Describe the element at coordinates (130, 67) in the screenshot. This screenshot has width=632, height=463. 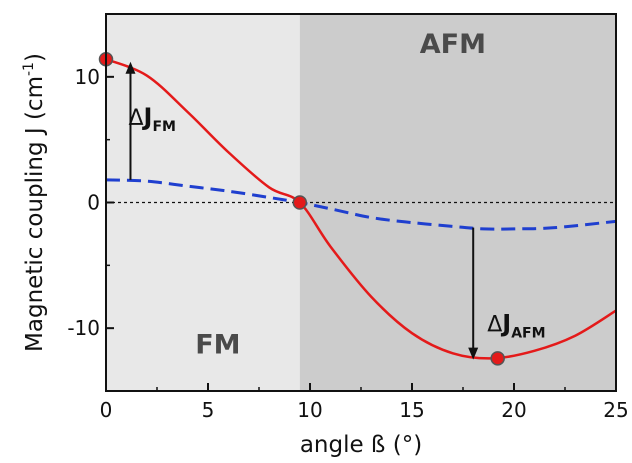
I see `arrowhead-fm` at that location.